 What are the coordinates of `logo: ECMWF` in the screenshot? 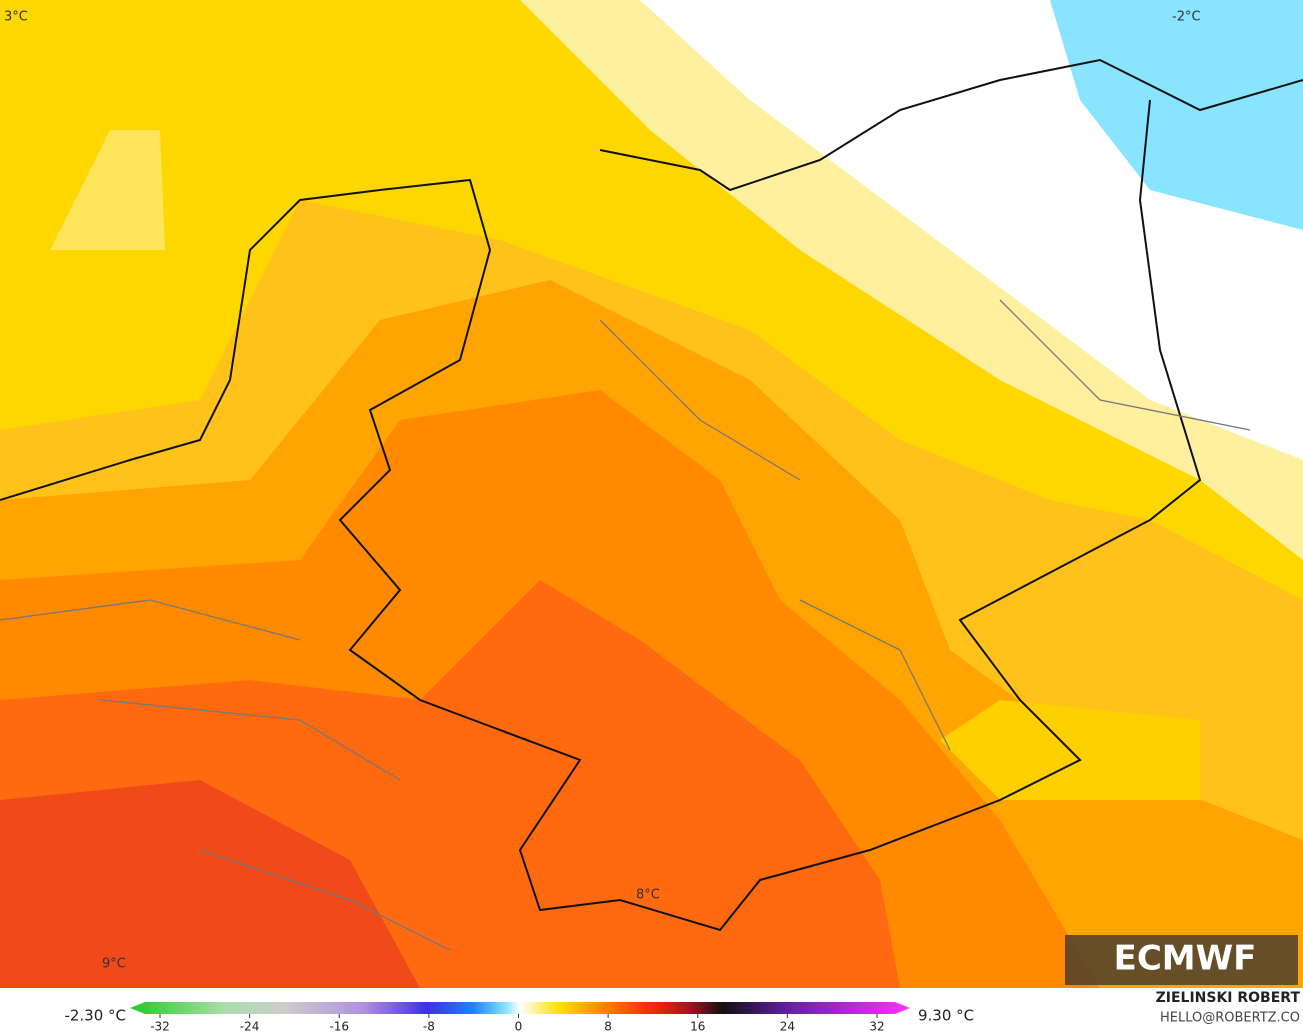 It's located at (1181, 960).